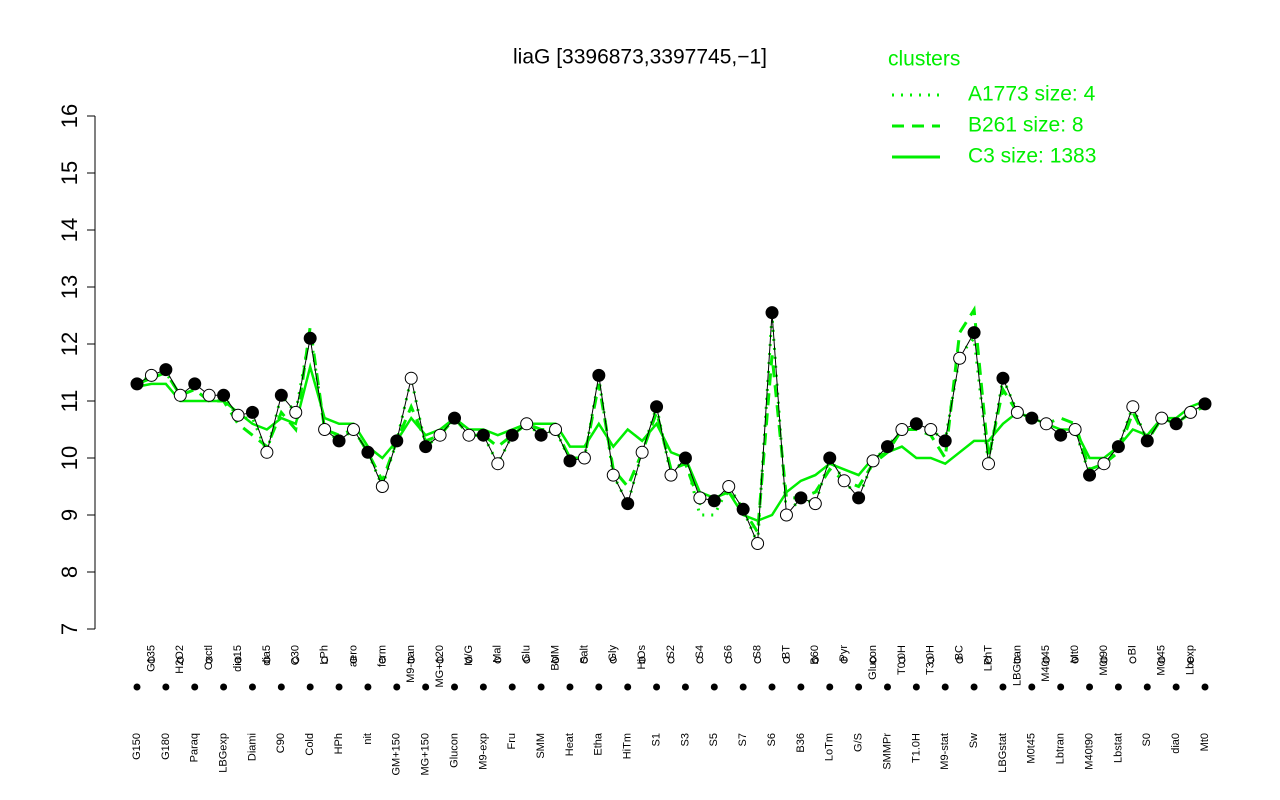  What do you see at coordinates (69, 401) in the screenshot?
I see `y-tick-label: 11` at bounding box center [69, 401].